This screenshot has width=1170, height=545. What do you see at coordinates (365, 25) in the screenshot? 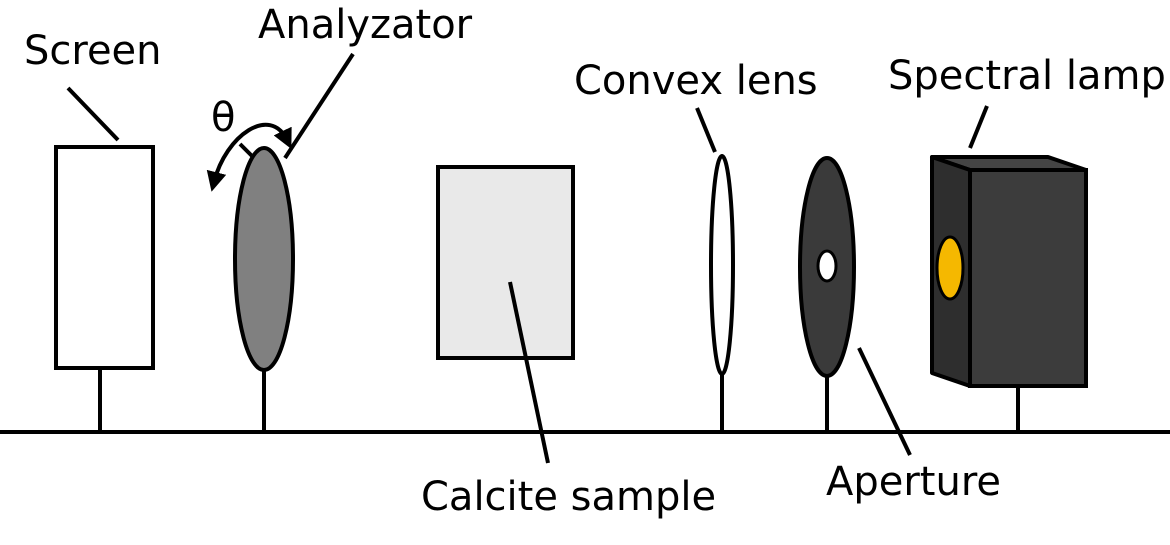
I see `analyzator-label: Analyzator` at bounding box center [365, 25].